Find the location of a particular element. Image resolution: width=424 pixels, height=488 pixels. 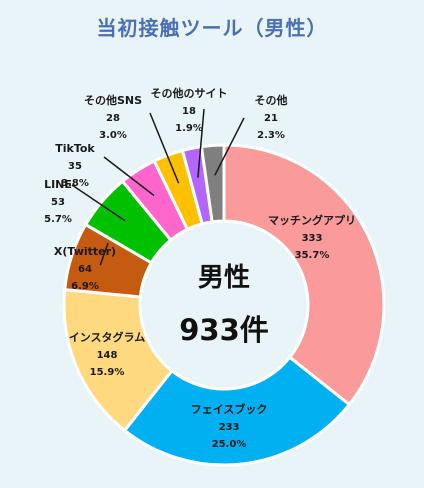

slice-count-5: 35 is located at coordinates (75, 166).